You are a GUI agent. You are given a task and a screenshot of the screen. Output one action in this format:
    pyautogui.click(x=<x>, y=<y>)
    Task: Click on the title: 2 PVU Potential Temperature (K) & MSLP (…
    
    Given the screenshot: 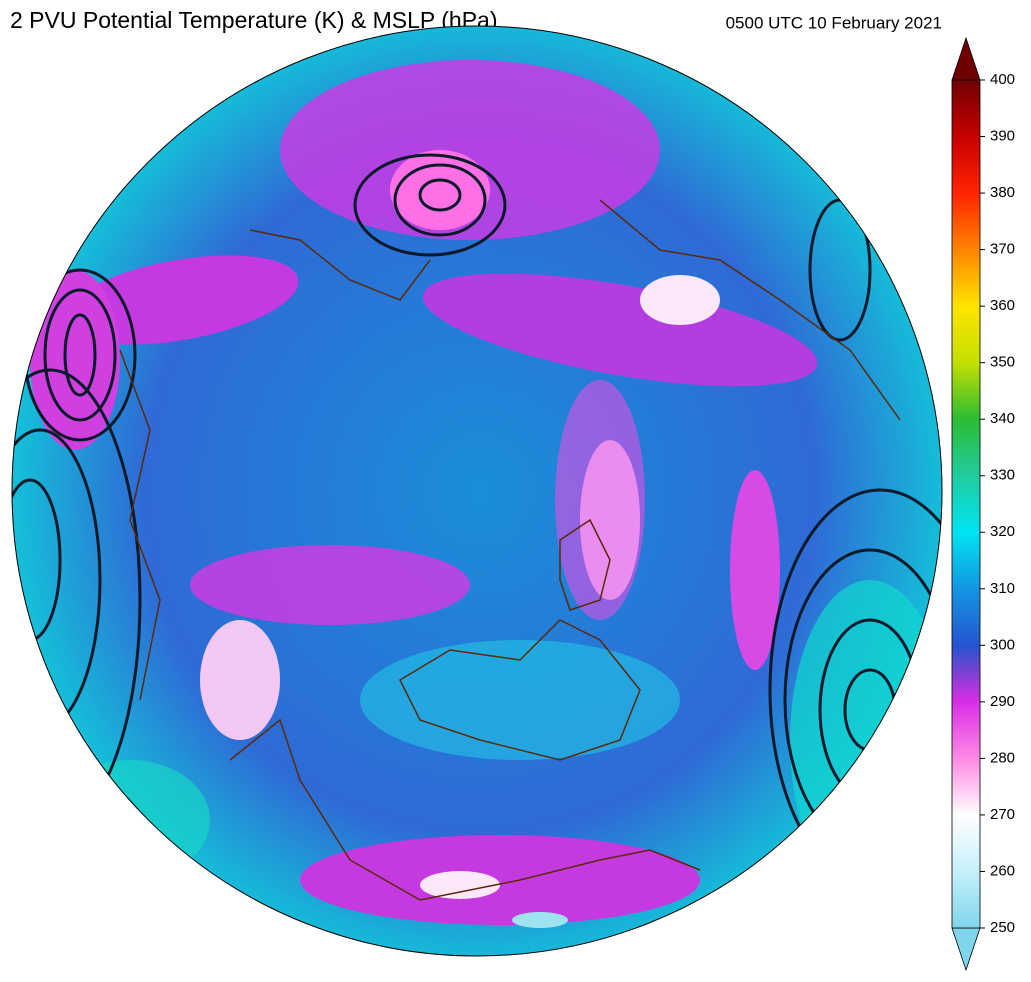 What is the action you would take?
    pyautogui.click(x=253, y=20)
    